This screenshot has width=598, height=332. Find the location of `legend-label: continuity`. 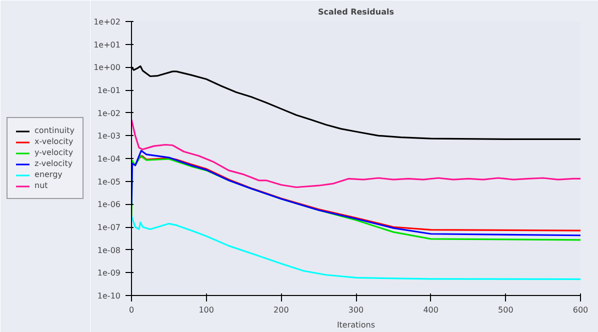

legend-label: continuity is located at coordinates (54, 130).